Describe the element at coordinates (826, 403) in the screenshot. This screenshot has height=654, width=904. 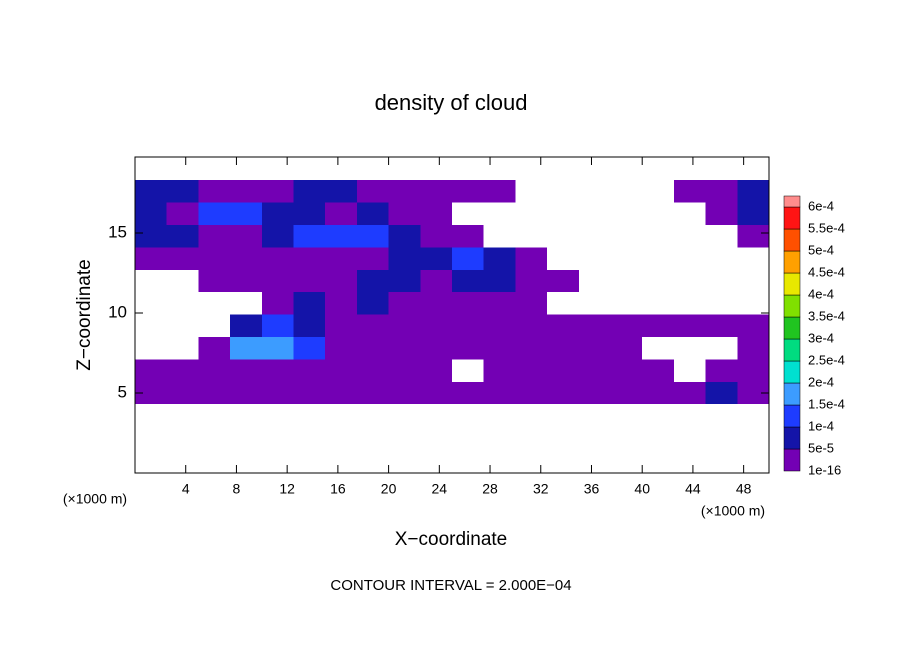
I see `colorbar-label: 1.5e-4` at that location.